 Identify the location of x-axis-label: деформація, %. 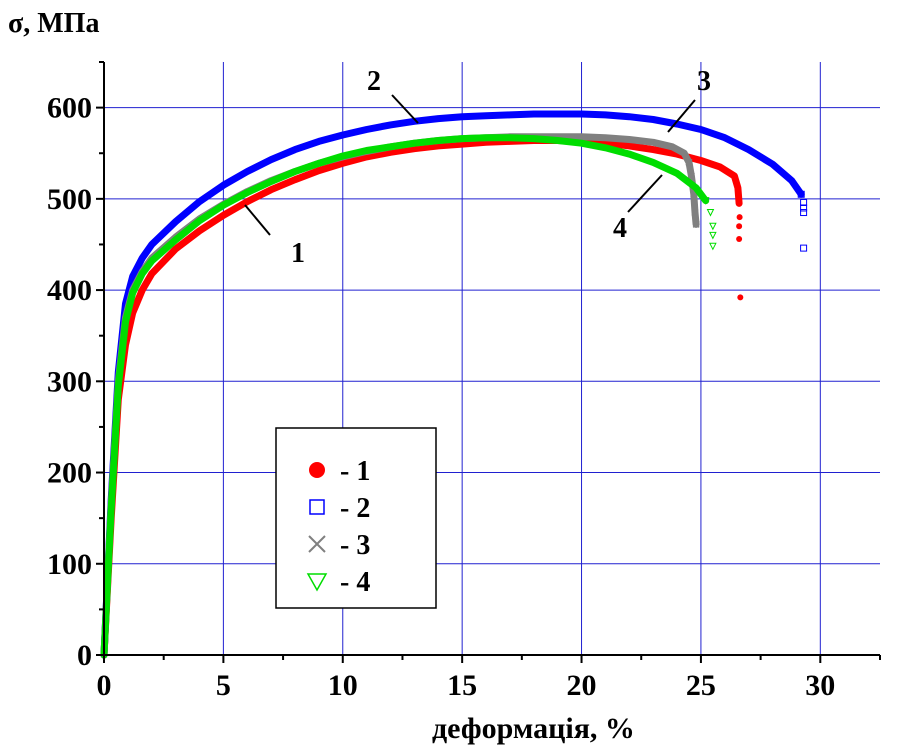
(533, 728).